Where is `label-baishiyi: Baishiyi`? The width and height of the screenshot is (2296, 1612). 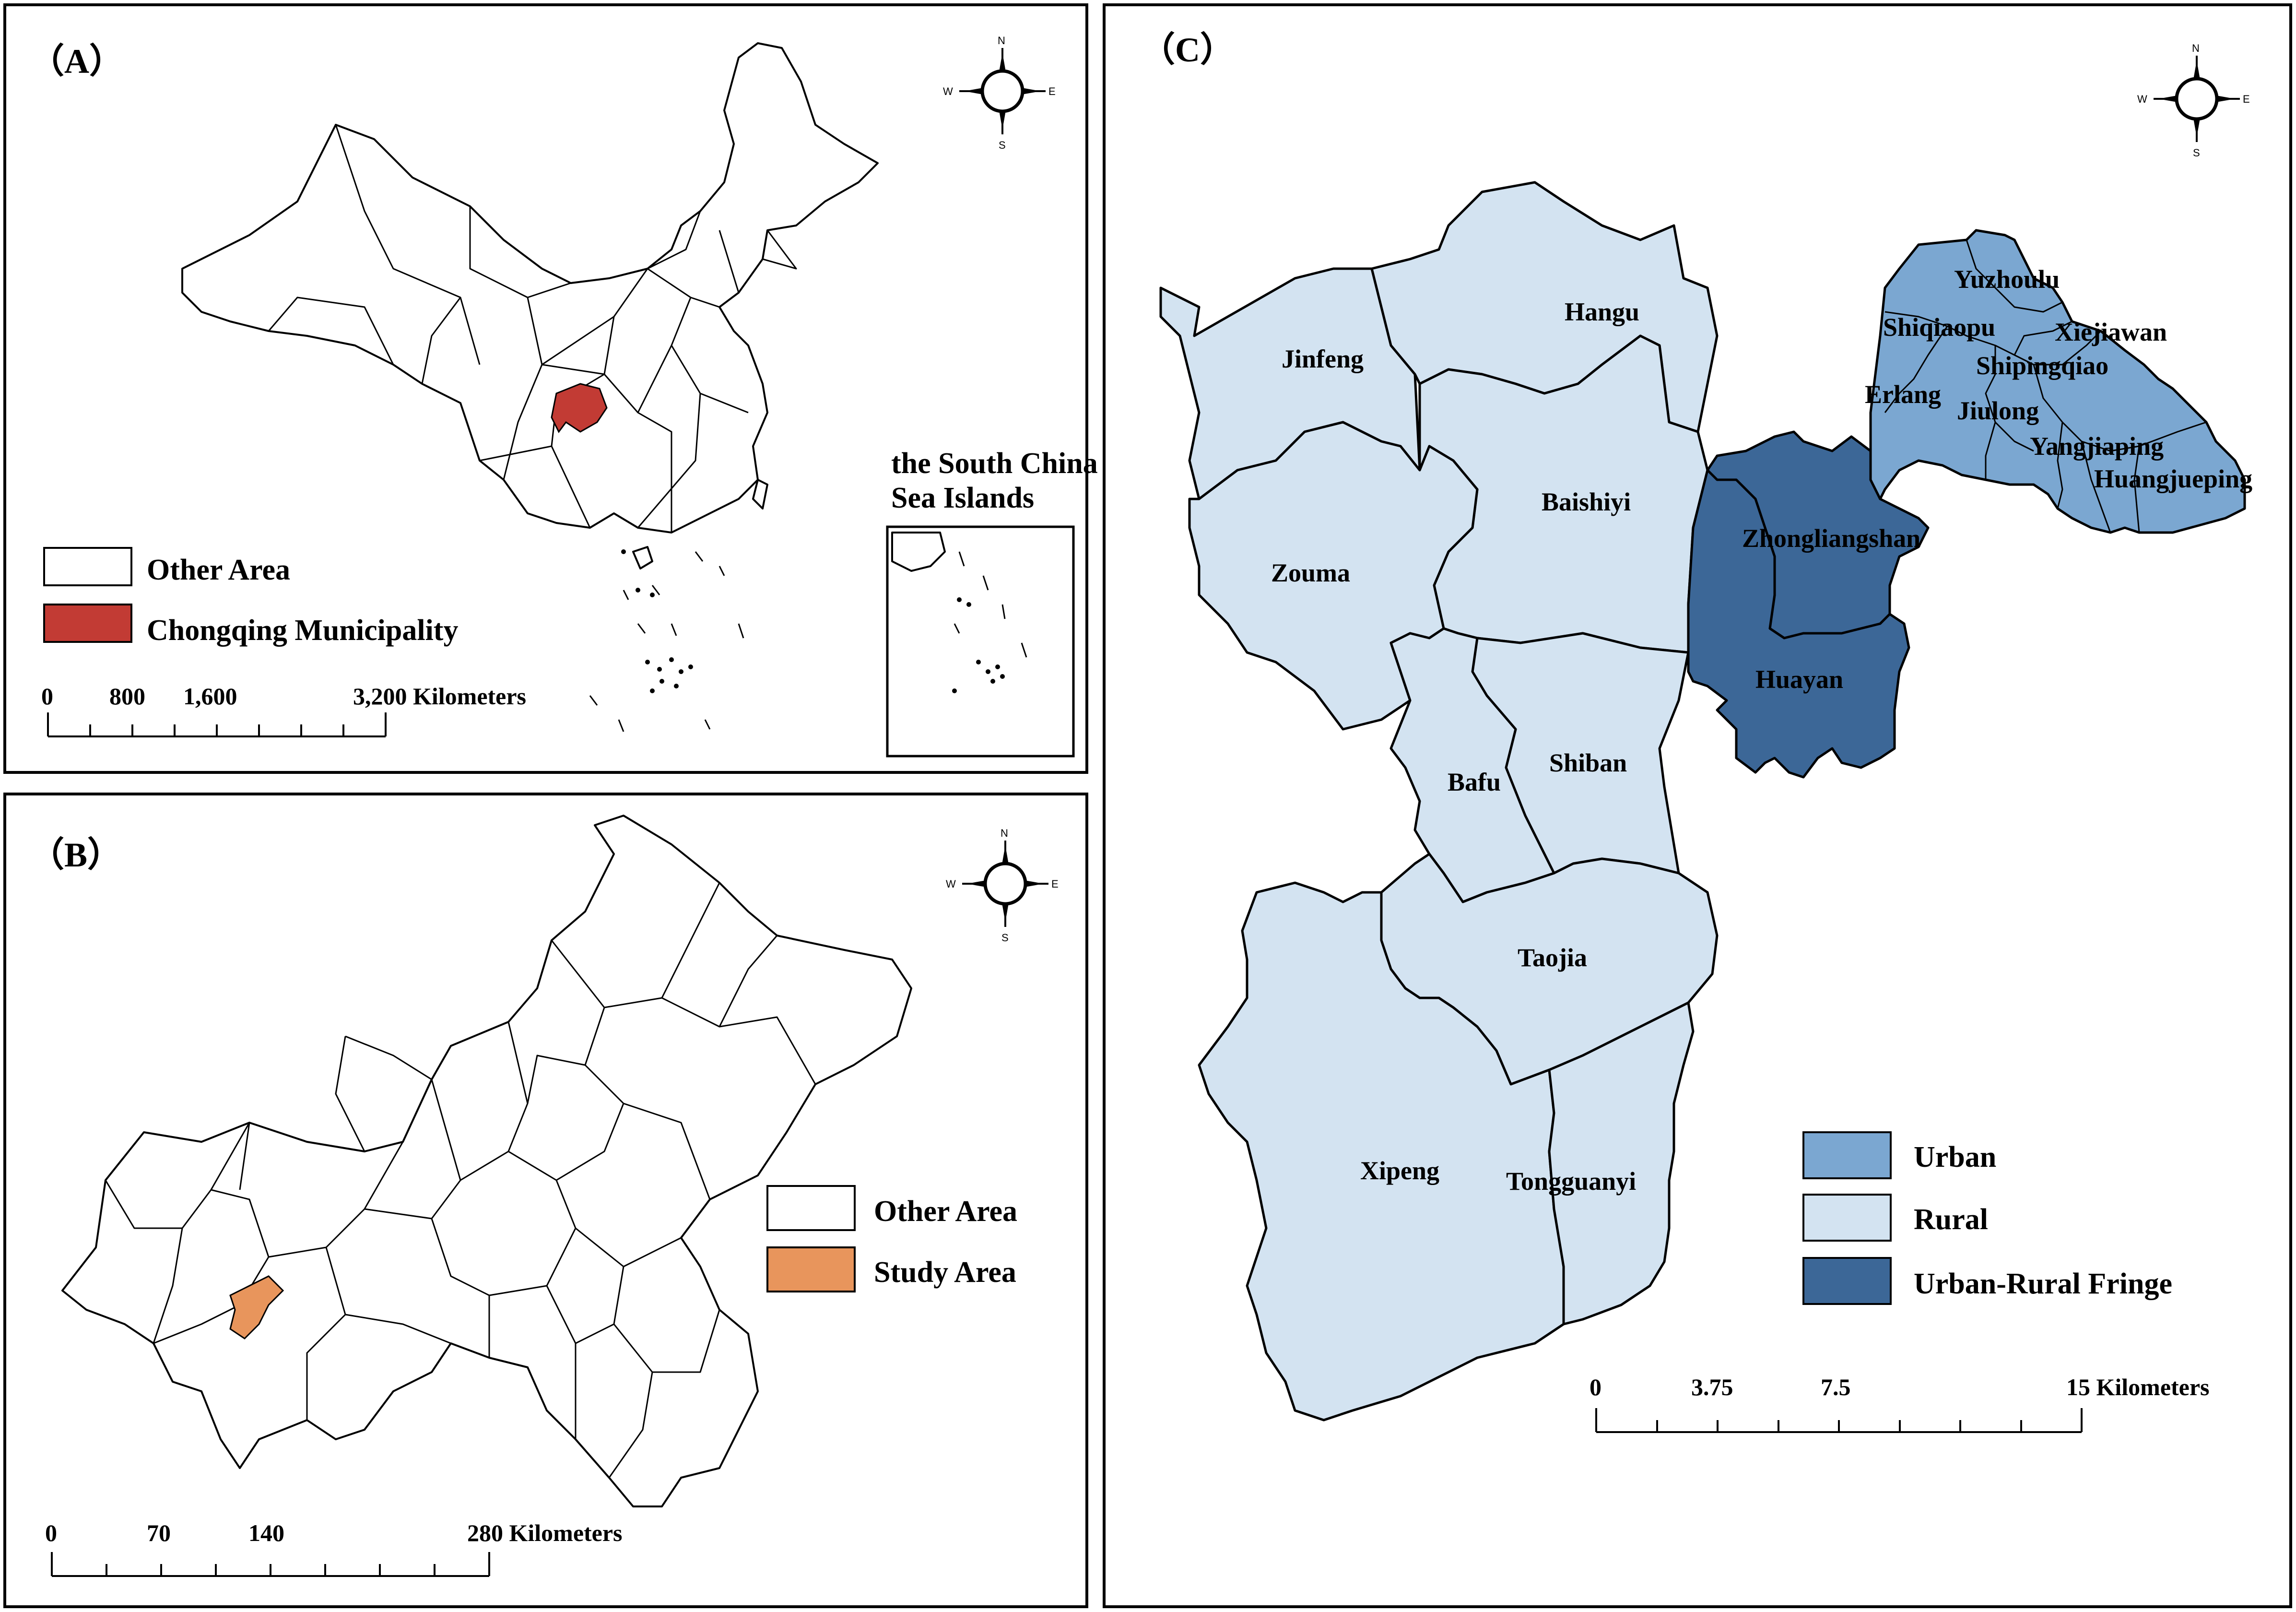 label-baishiyi: Baishiyi is located at coordinates (1587, 502).